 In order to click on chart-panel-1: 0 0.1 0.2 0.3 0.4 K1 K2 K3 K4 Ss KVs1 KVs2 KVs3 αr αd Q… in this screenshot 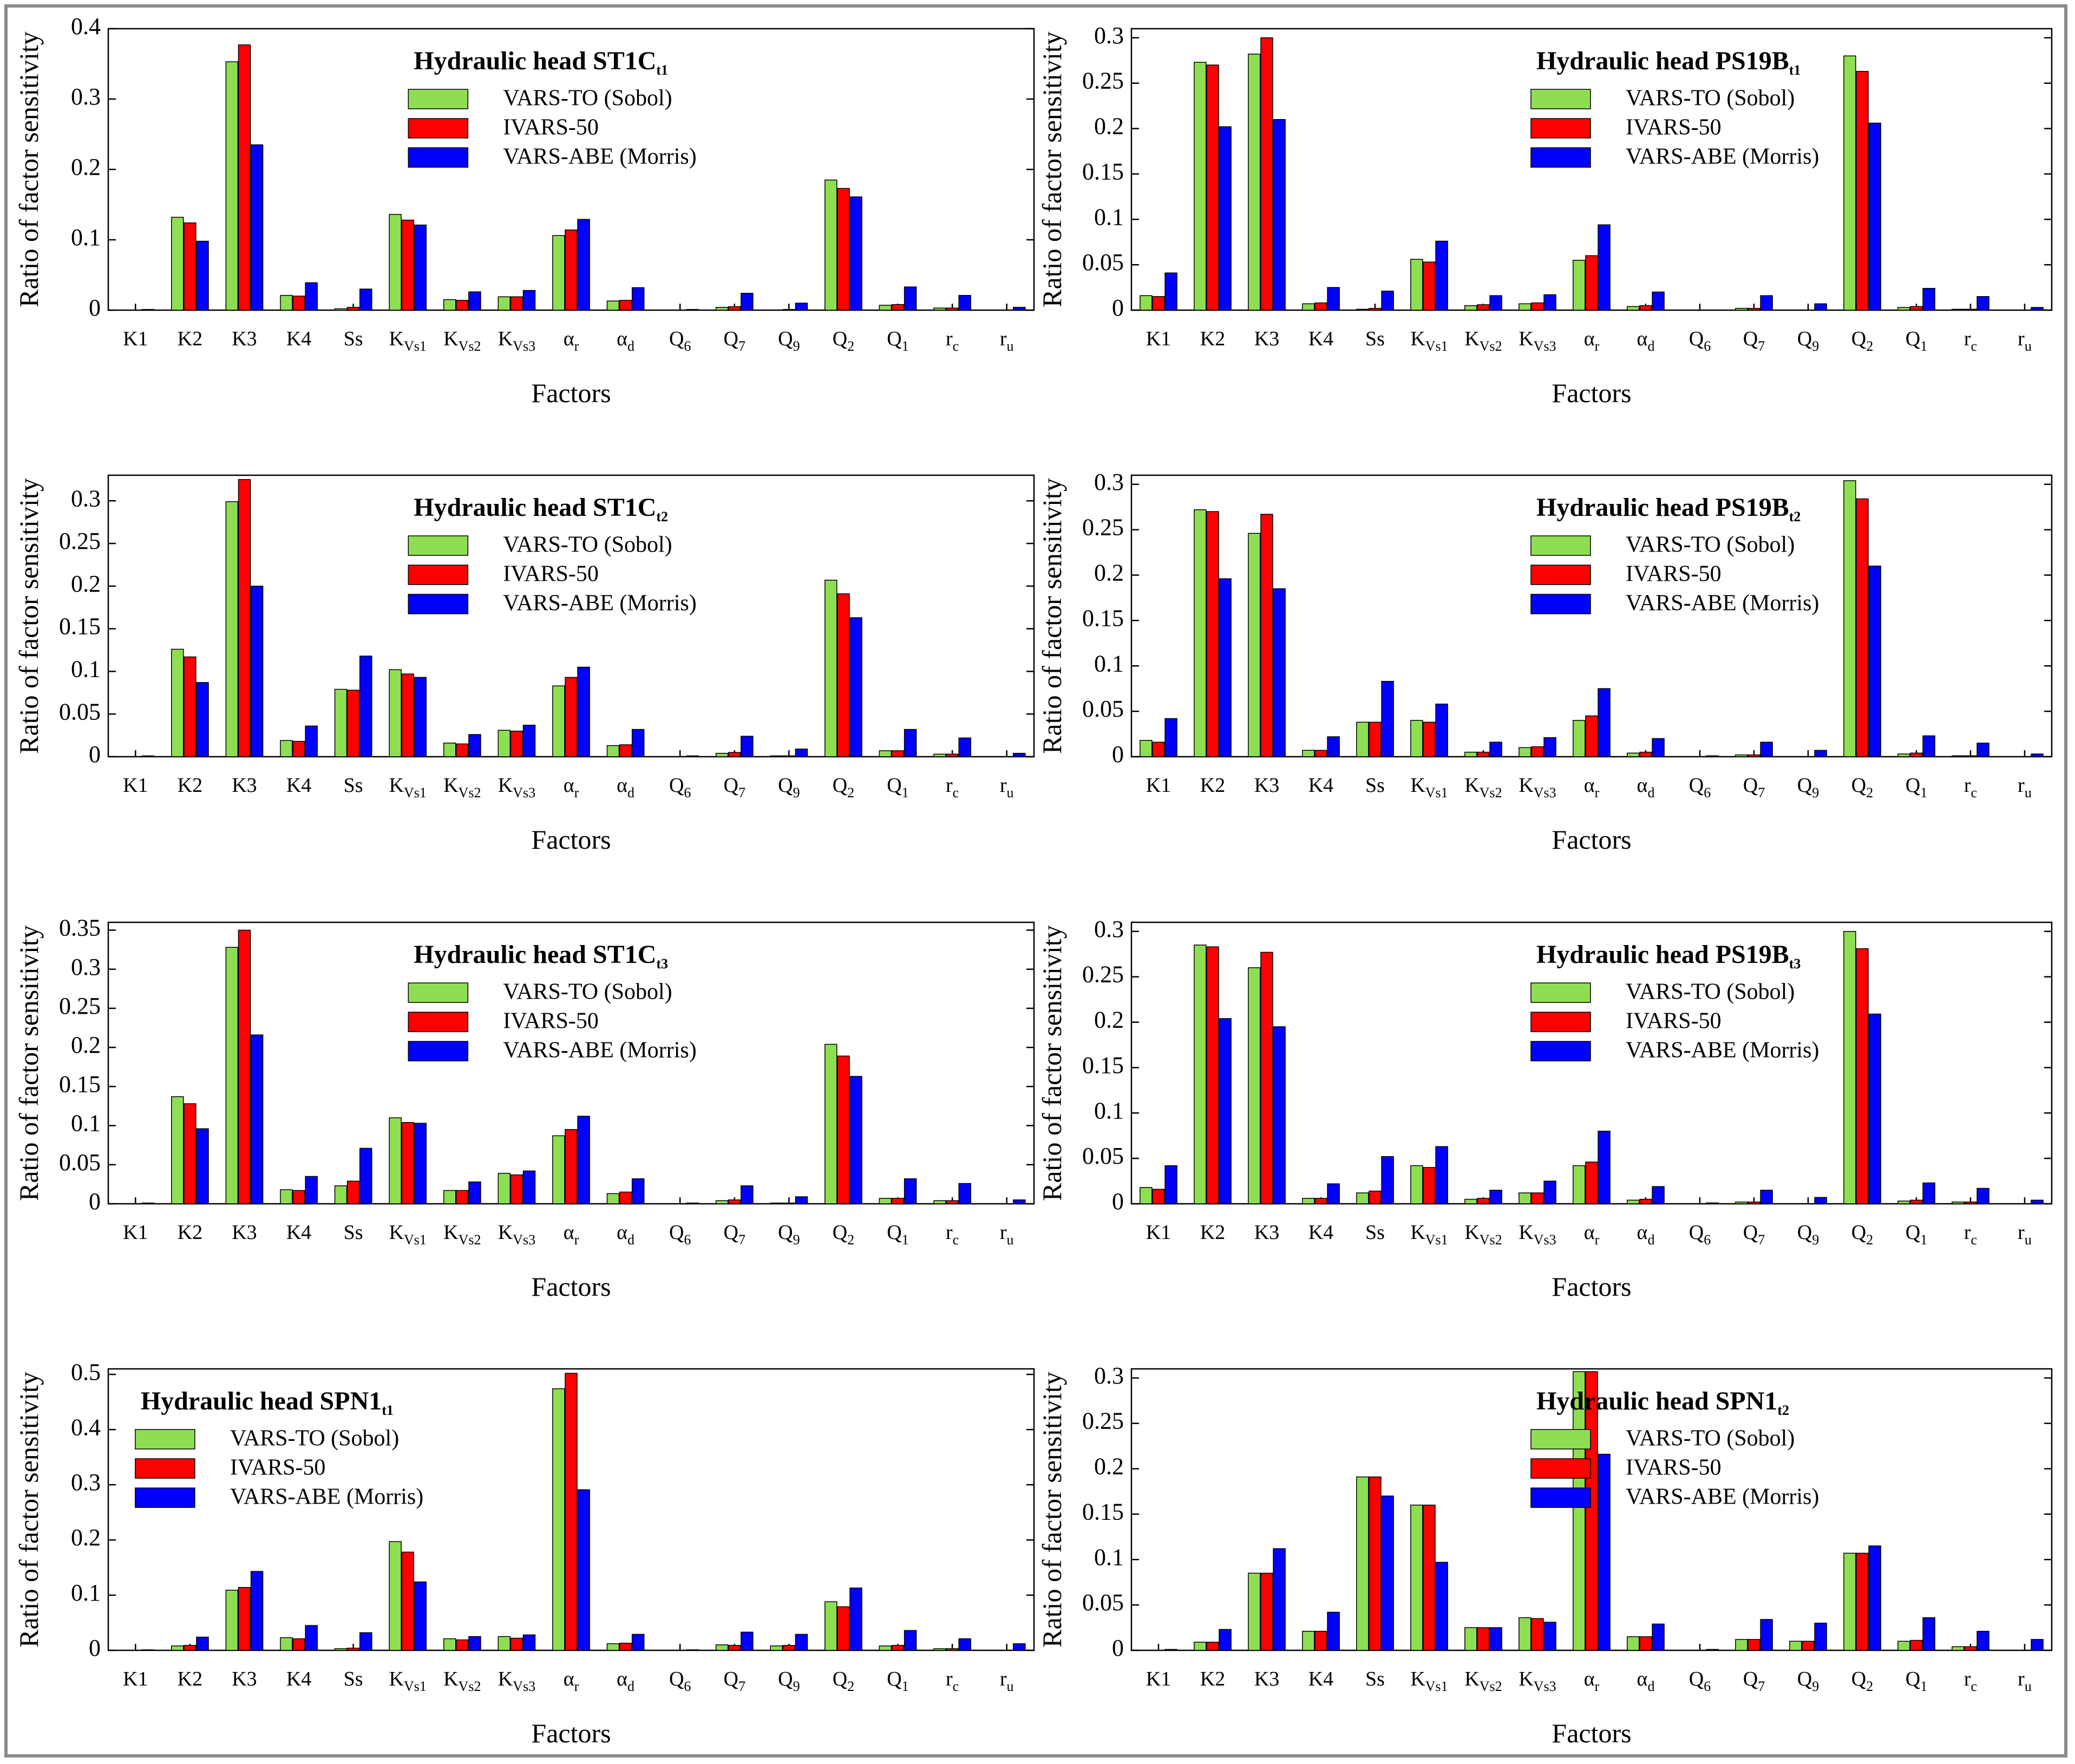, I will do `click(524, 210)`.